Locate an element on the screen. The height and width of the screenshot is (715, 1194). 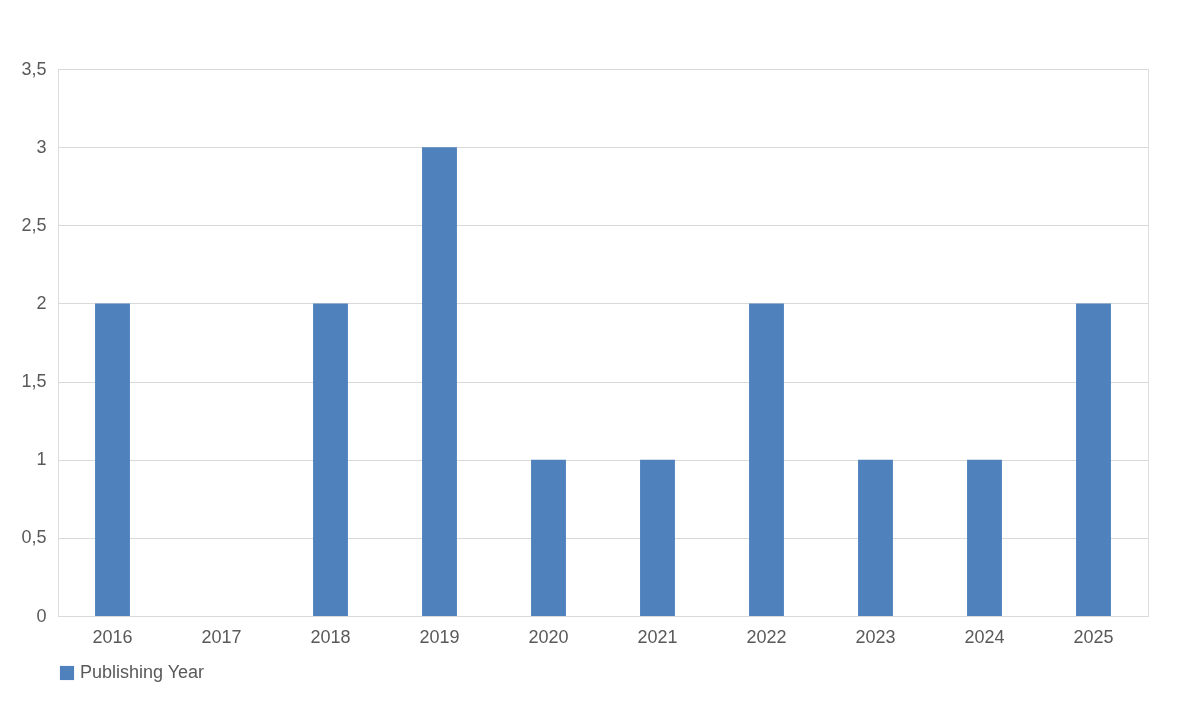
y-tick-label: 3,5 is located at coordinates (34, 68).